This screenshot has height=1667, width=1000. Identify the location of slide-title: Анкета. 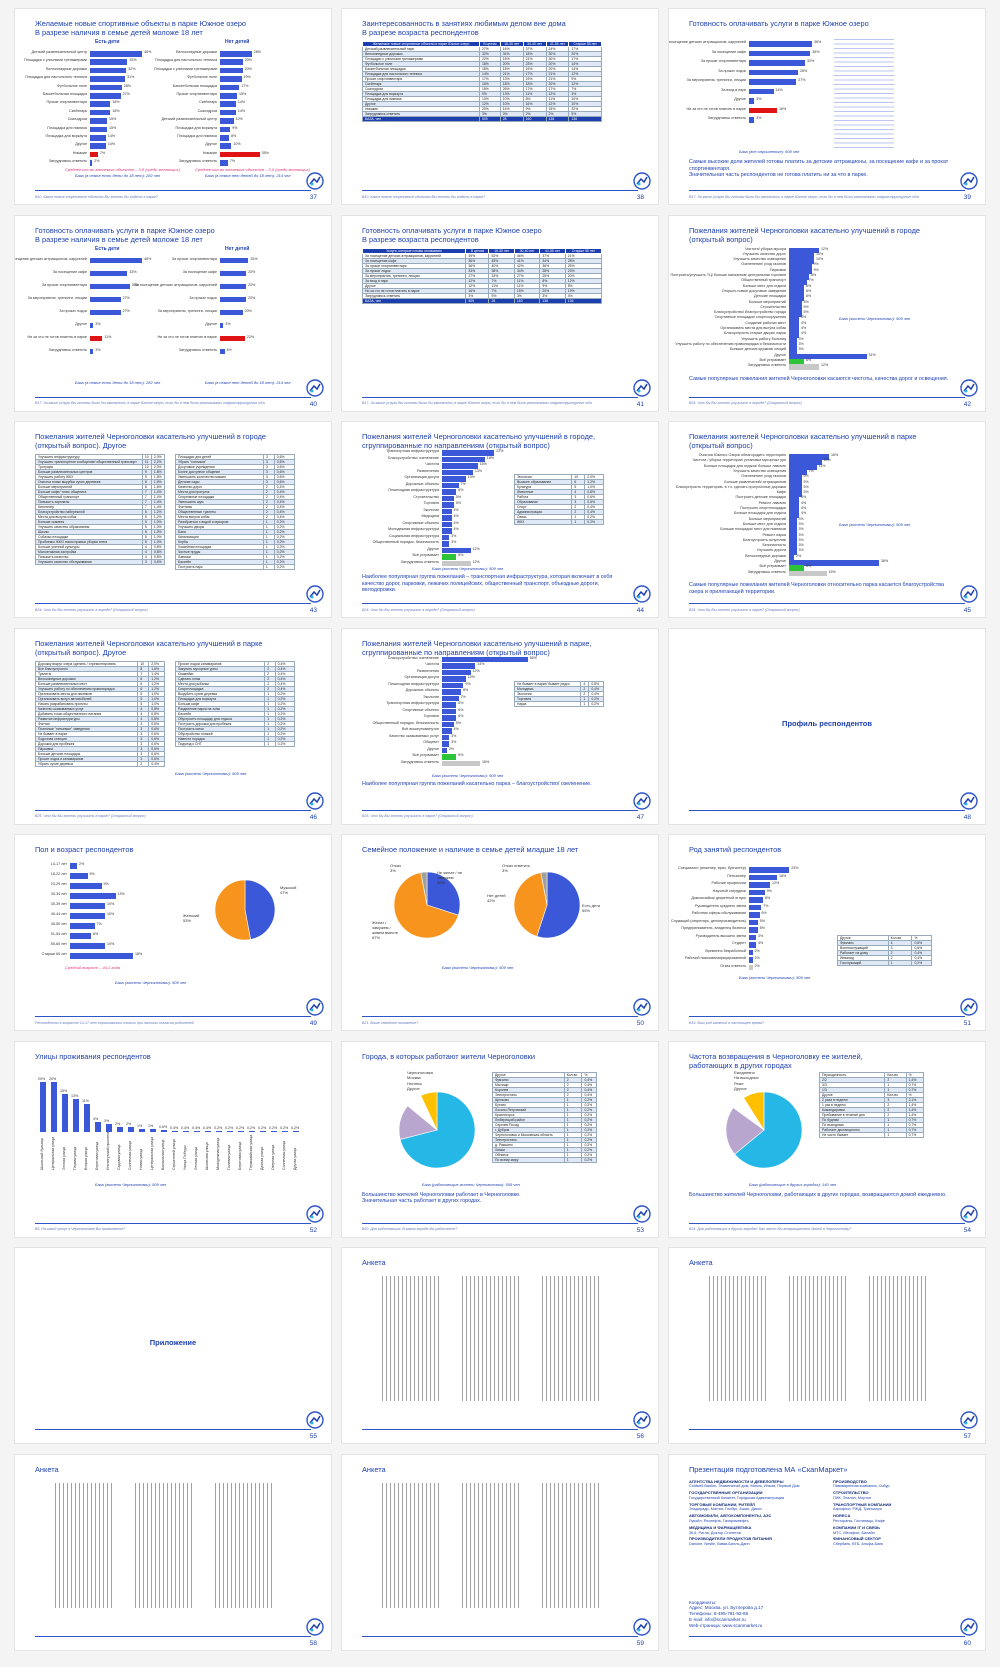
(374, 1469).